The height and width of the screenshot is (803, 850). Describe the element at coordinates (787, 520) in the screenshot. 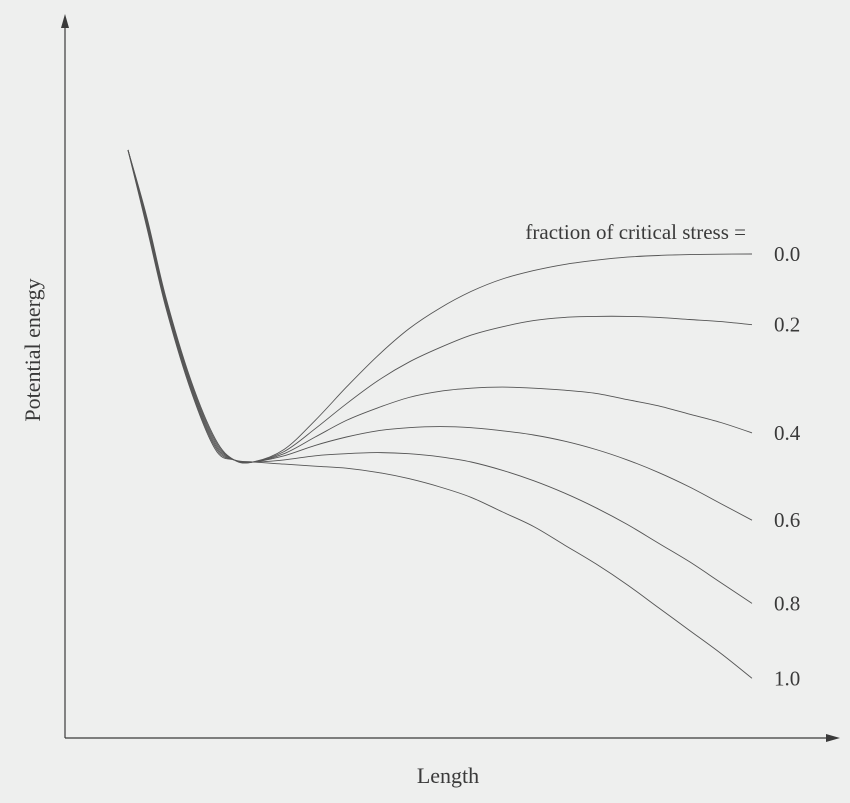

I see `series-label-0-6: 0.6` at that location.